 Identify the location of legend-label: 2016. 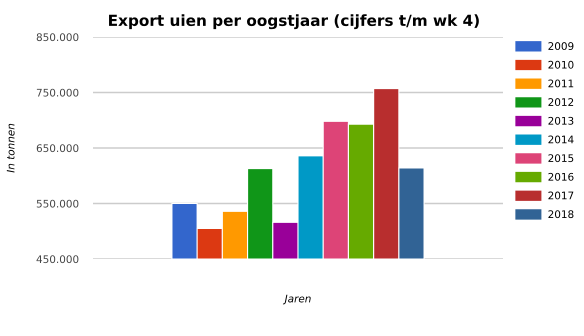
(561, 176).